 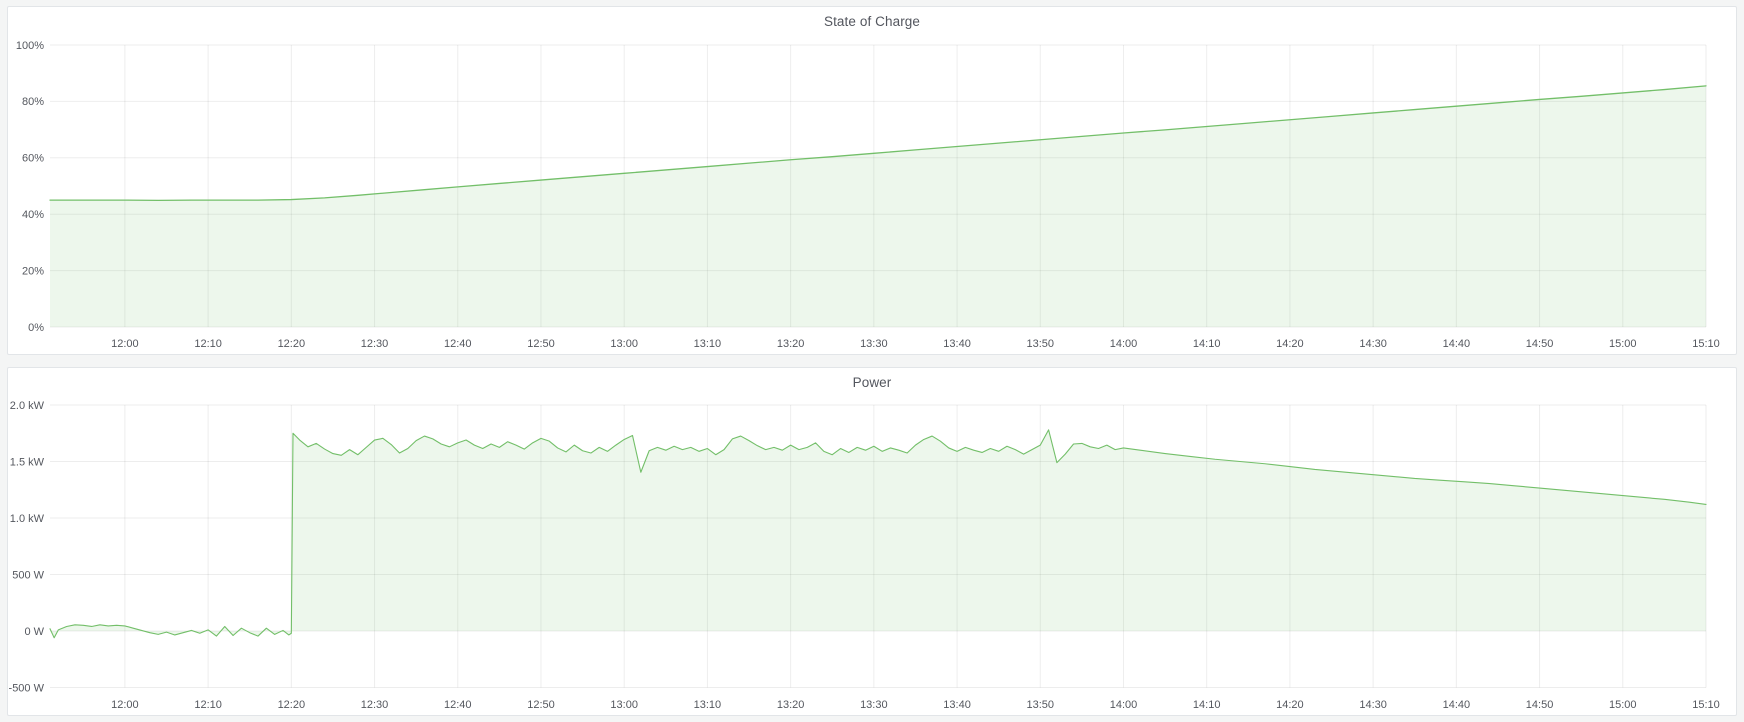 I want to click on y-tick-label: 1.5 kW, so click(x=27, y=462).